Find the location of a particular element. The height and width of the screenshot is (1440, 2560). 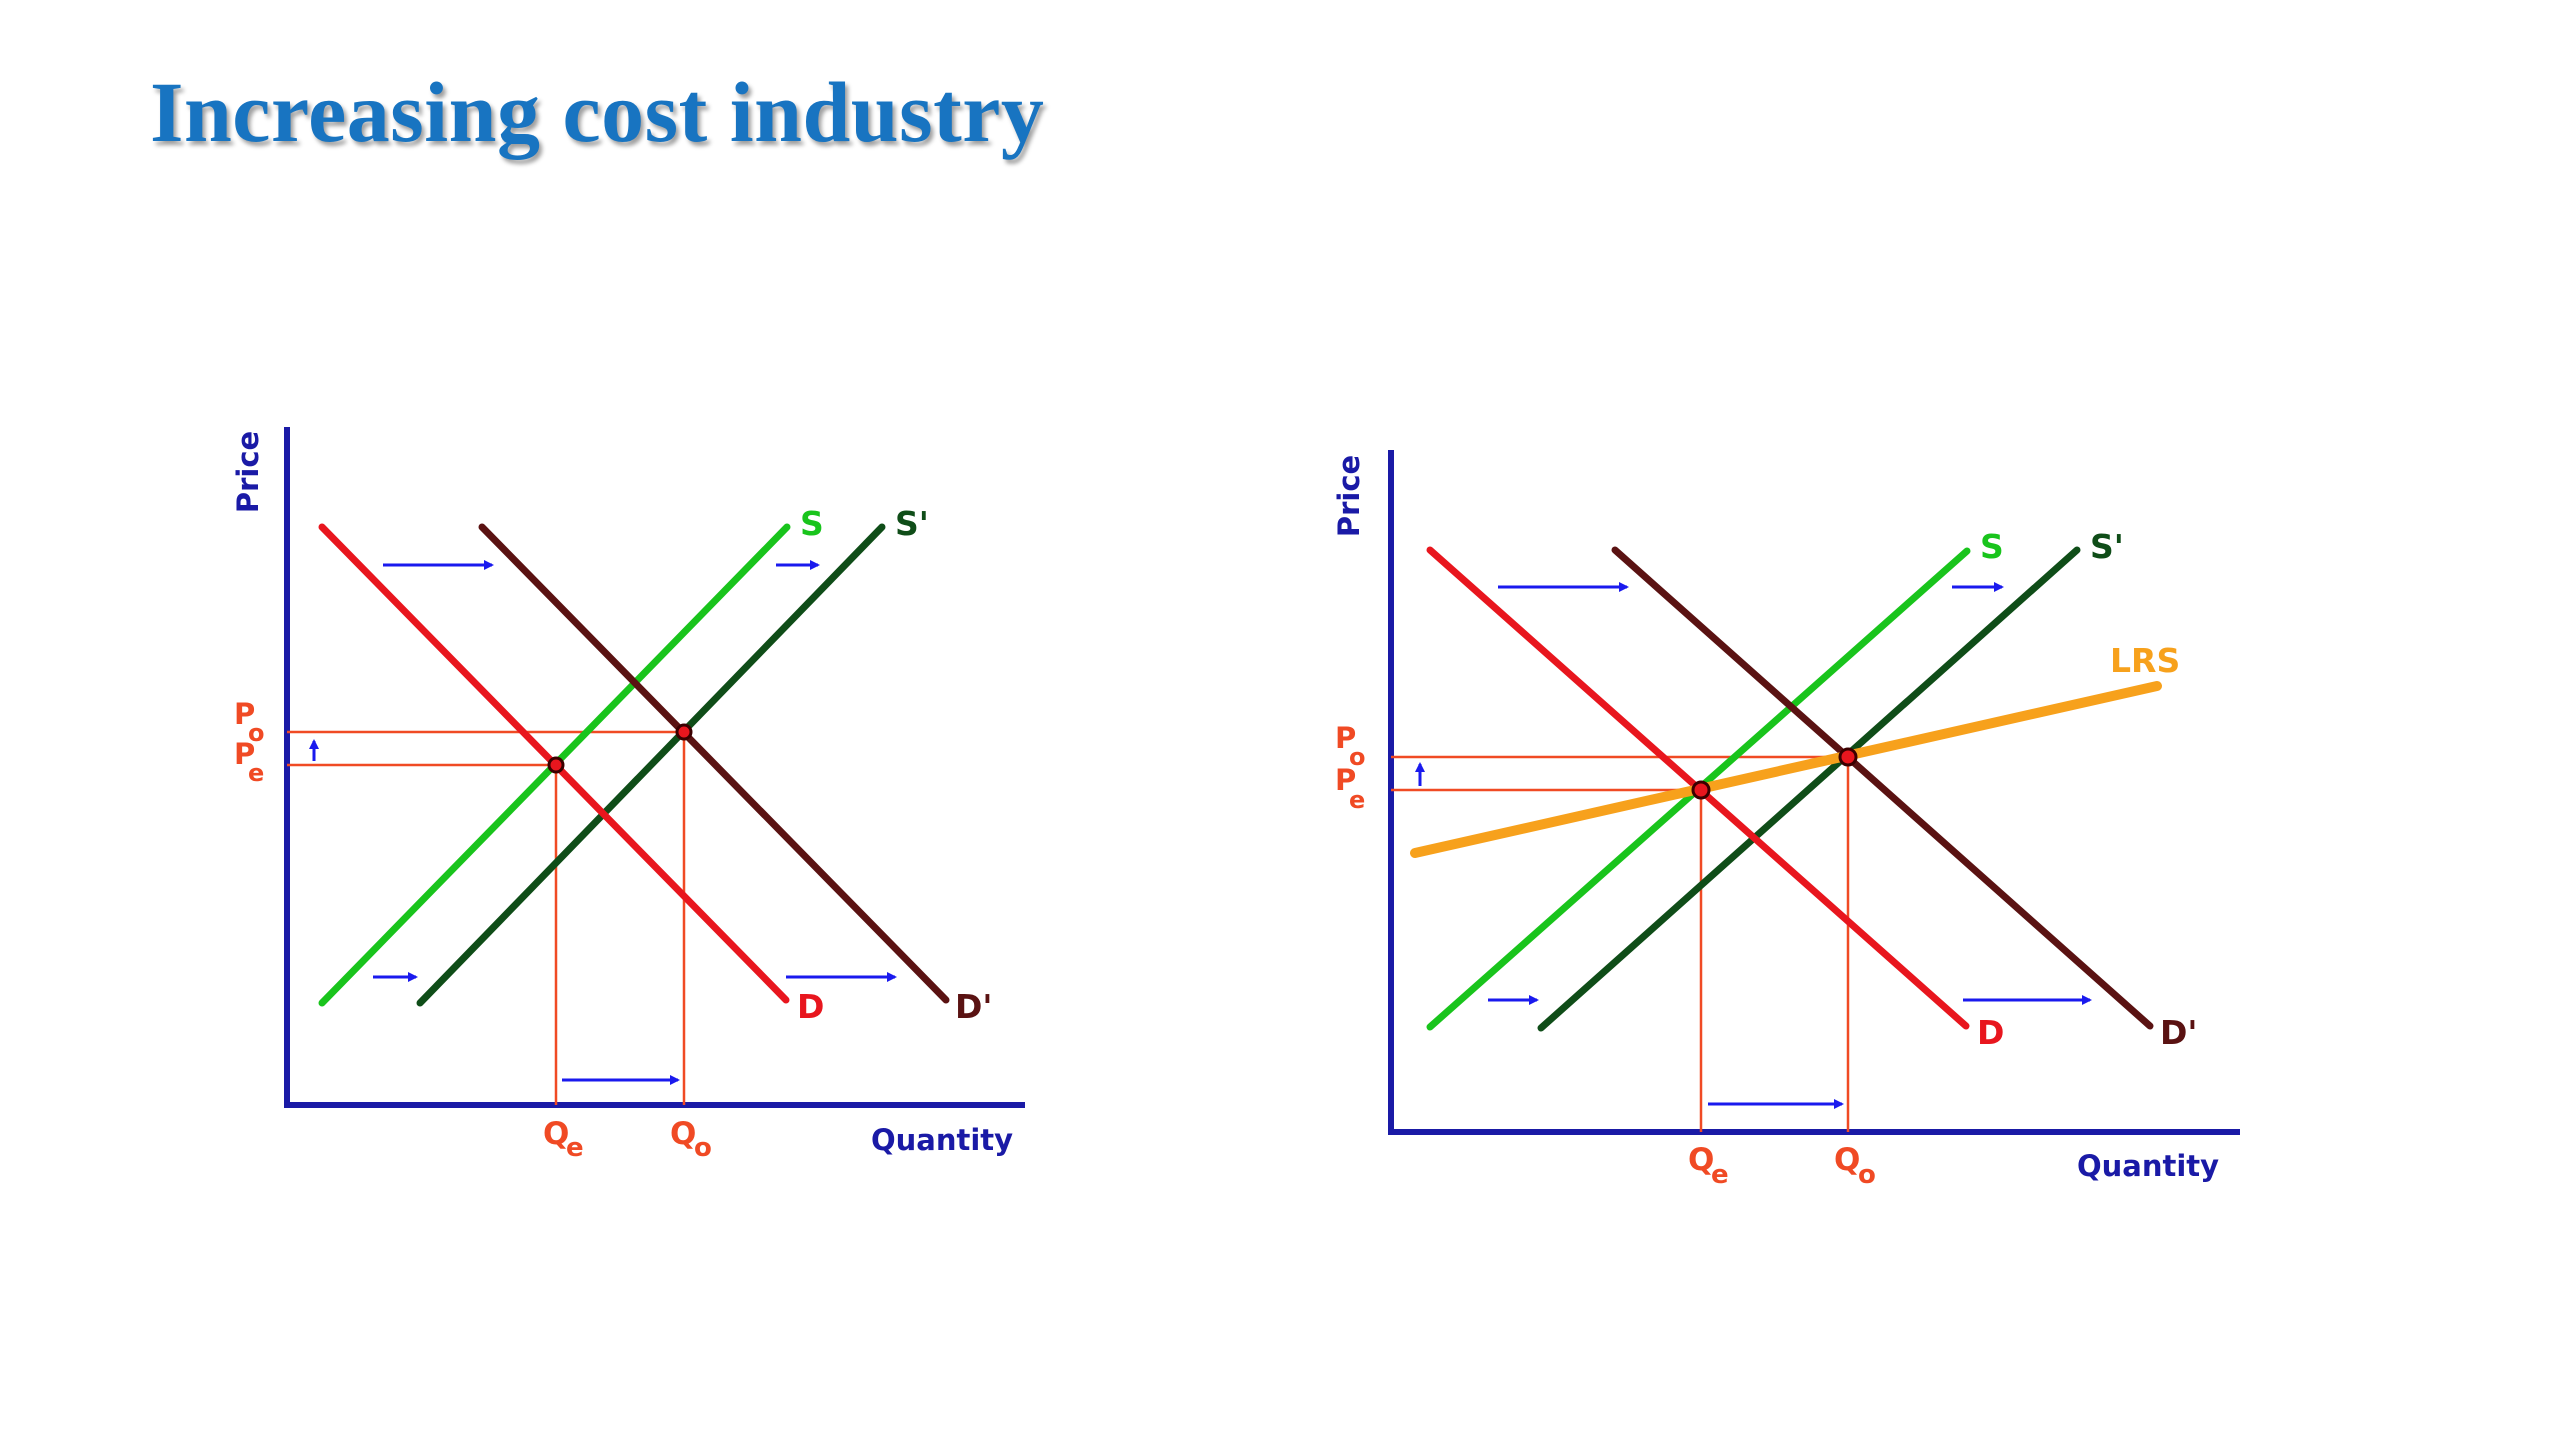

long-run-supply-curve is located at coordinates (1786, 769).